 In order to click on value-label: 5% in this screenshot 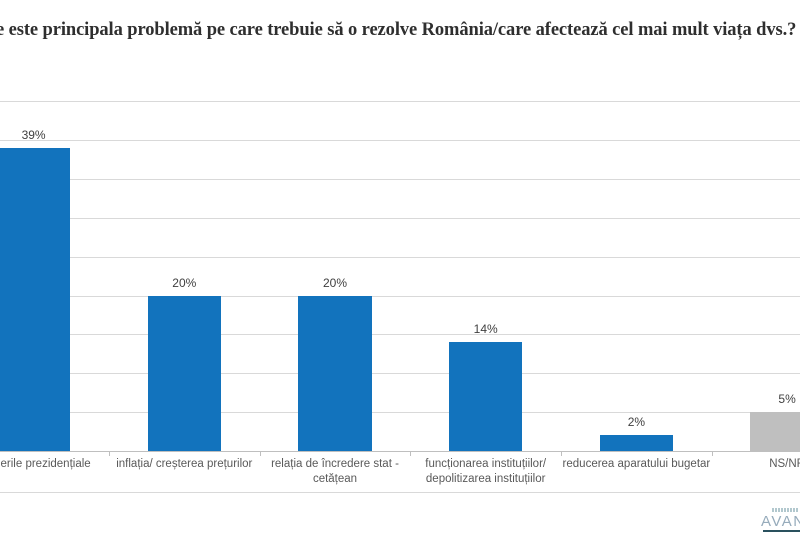, I will do `click(787, 399)`.